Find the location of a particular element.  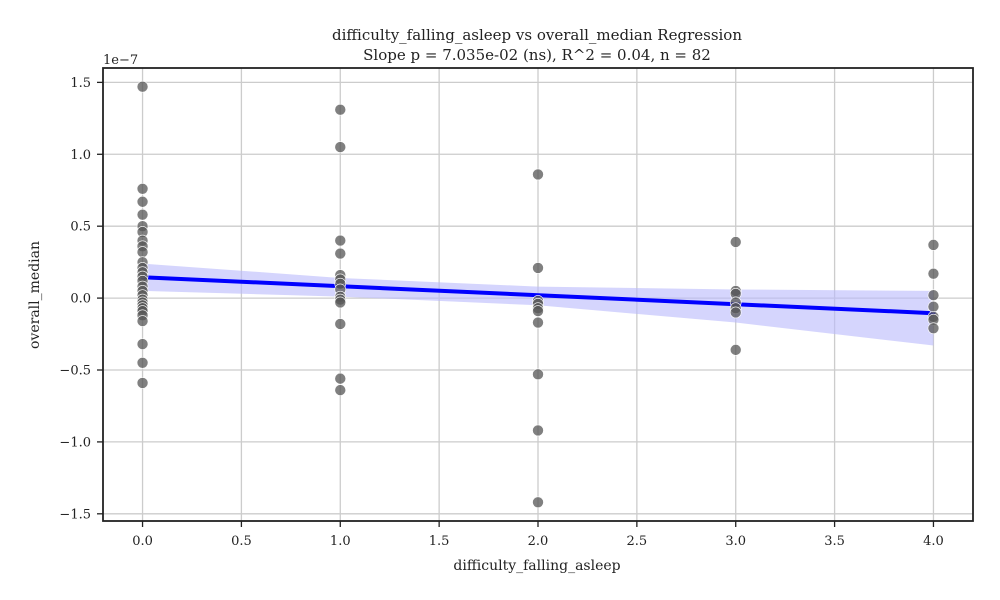

x-tick-label: 2.5 is located at coordinates (637, 541).